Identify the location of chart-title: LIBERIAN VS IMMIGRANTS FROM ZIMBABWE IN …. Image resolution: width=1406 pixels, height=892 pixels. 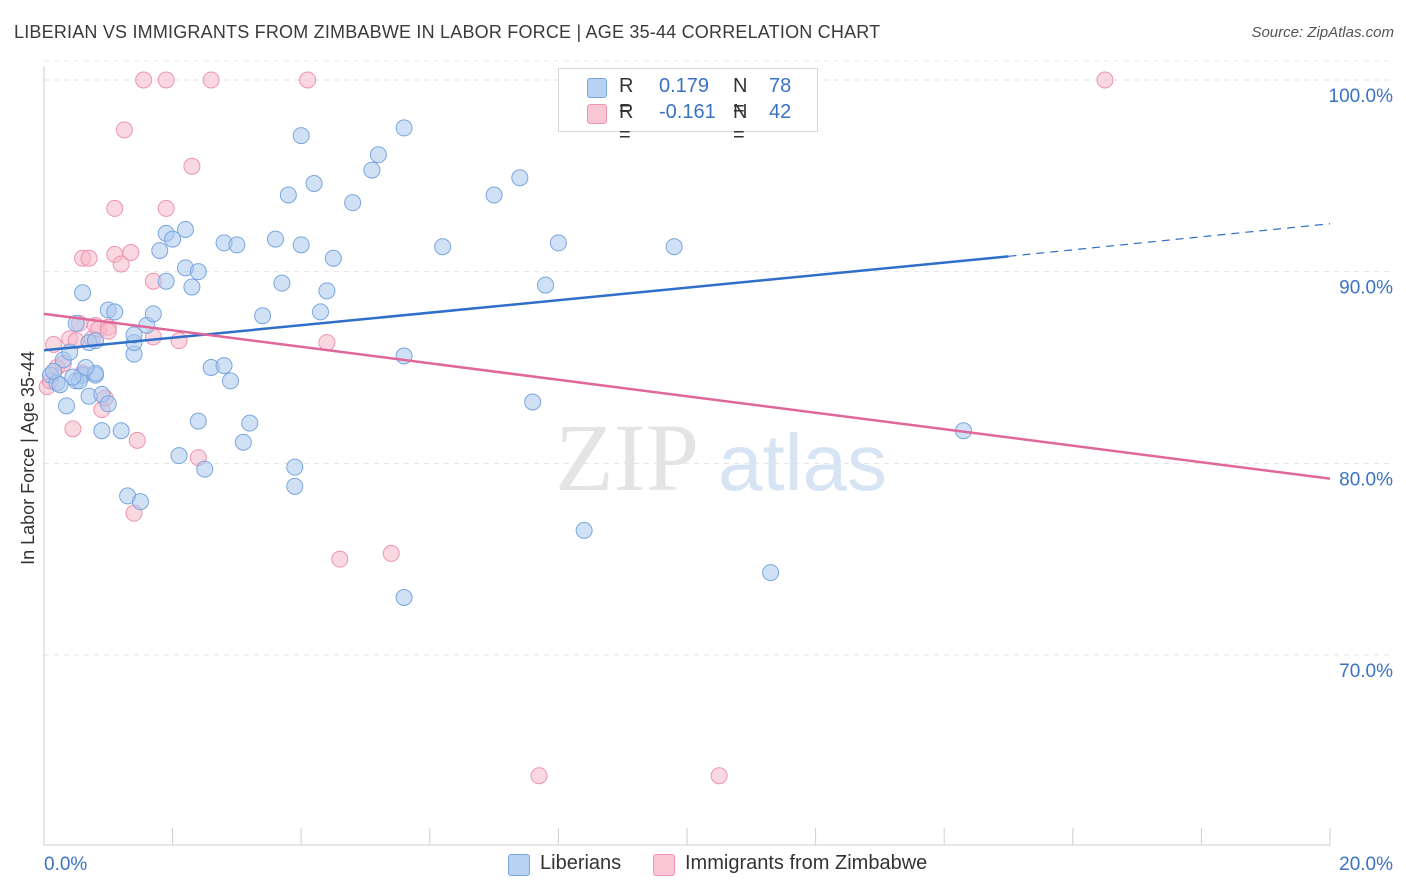
(447, 32).